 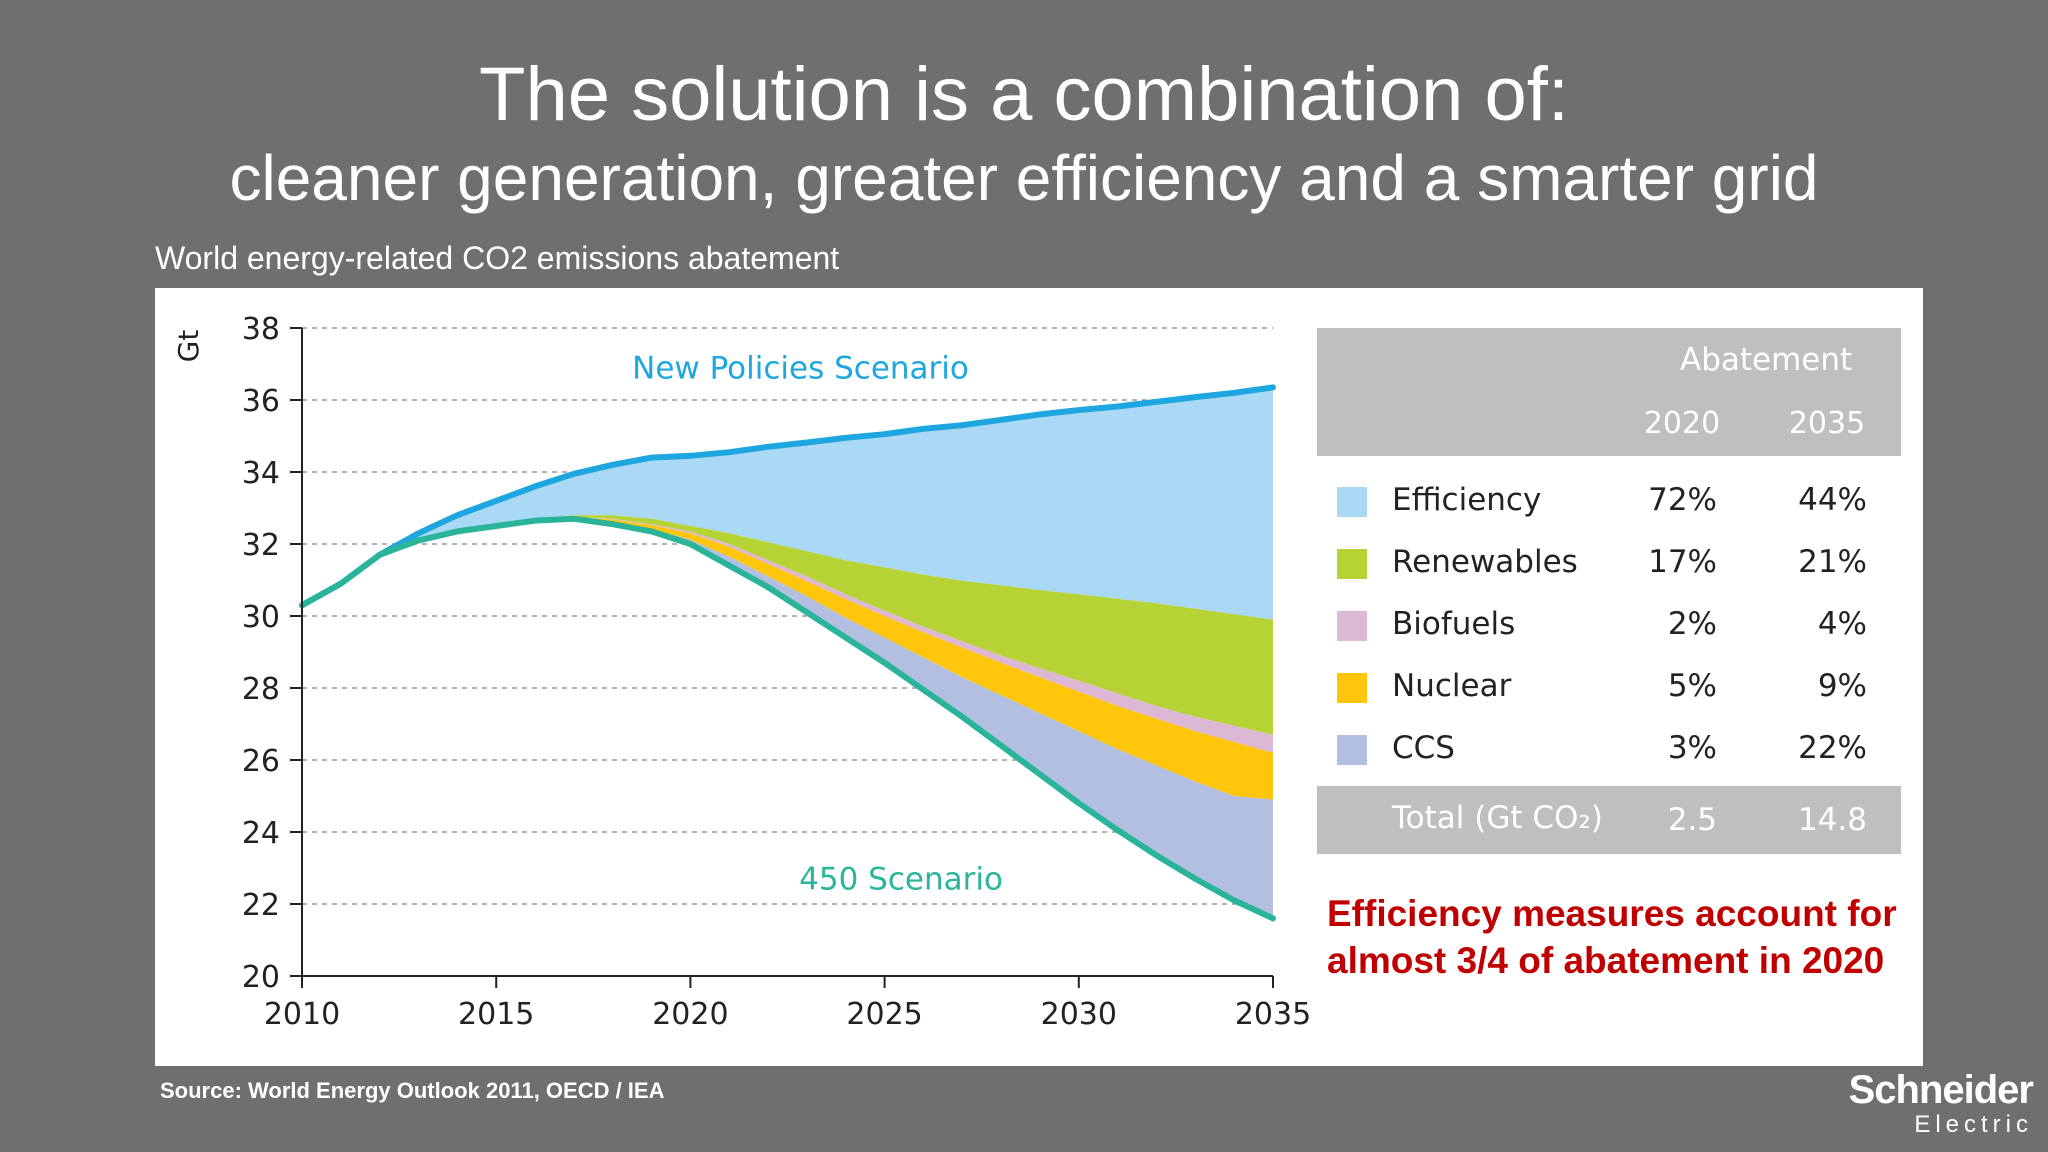 What do you see at coordinates (261, 473) in the screenshot?
I see `y-tick-label: 34` at bounding box center [261, 473].